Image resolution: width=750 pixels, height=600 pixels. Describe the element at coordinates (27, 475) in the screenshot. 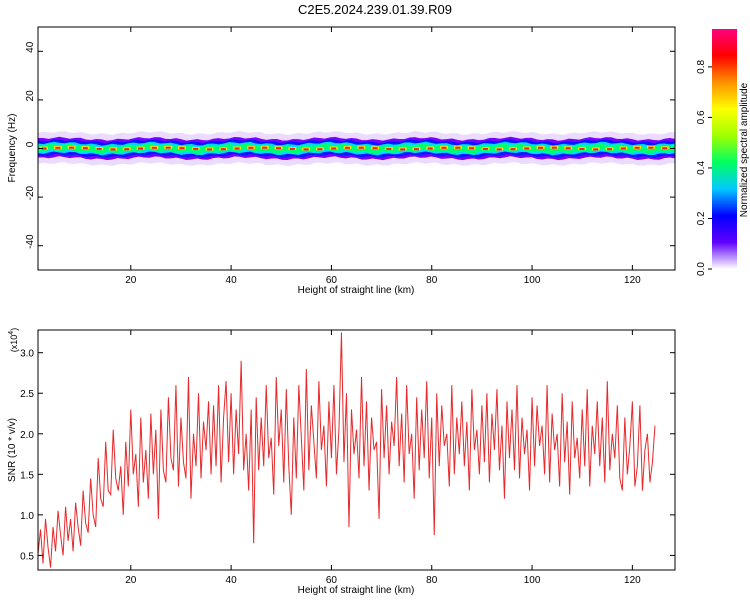

I see `snr-y-tick-label: 1.5` at that location.